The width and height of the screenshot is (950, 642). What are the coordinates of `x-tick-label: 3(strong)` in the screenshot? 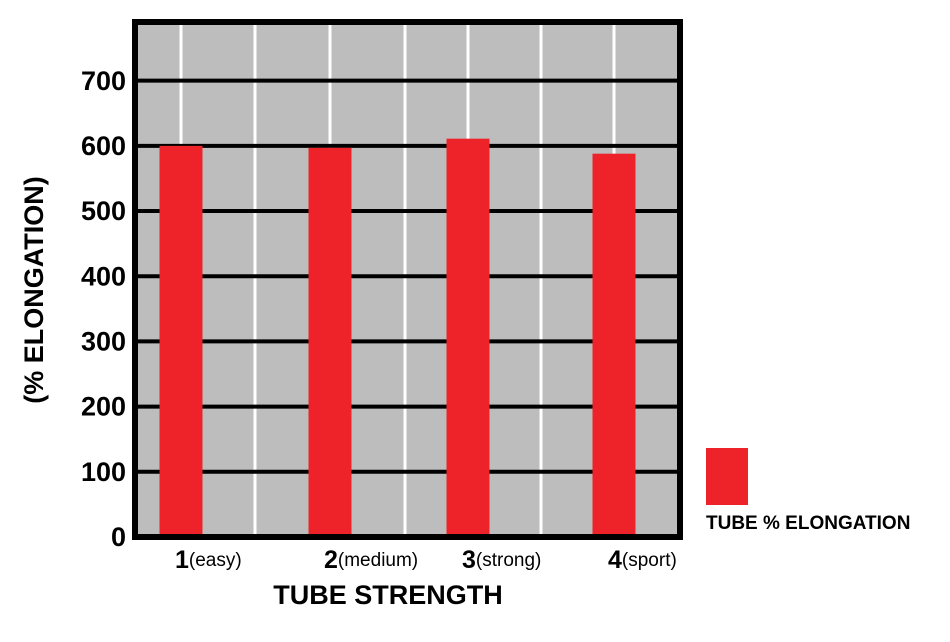 It's located at (501, 560).